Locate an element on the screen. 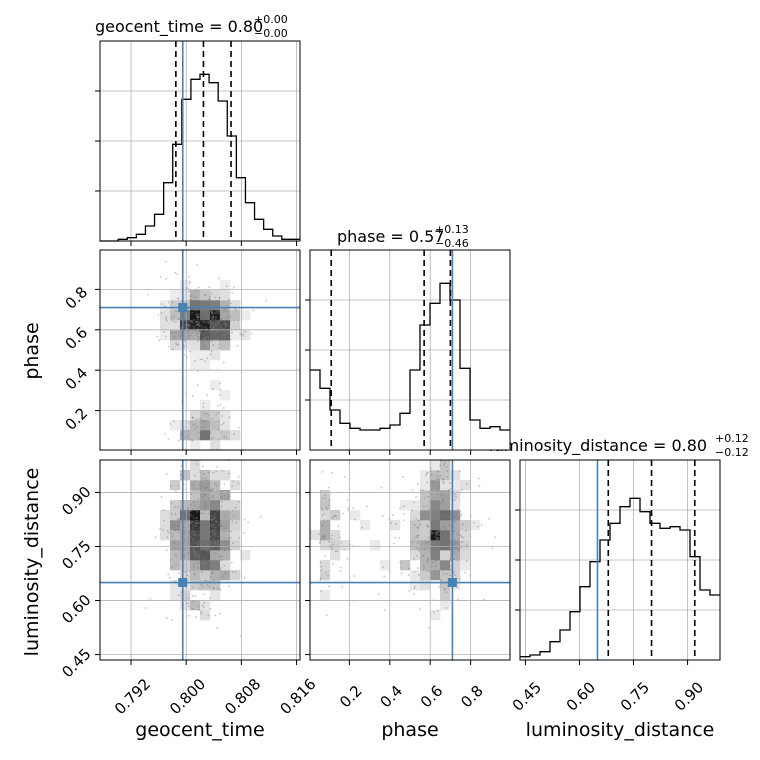  truth-marker is located at coordinates (183, 583).